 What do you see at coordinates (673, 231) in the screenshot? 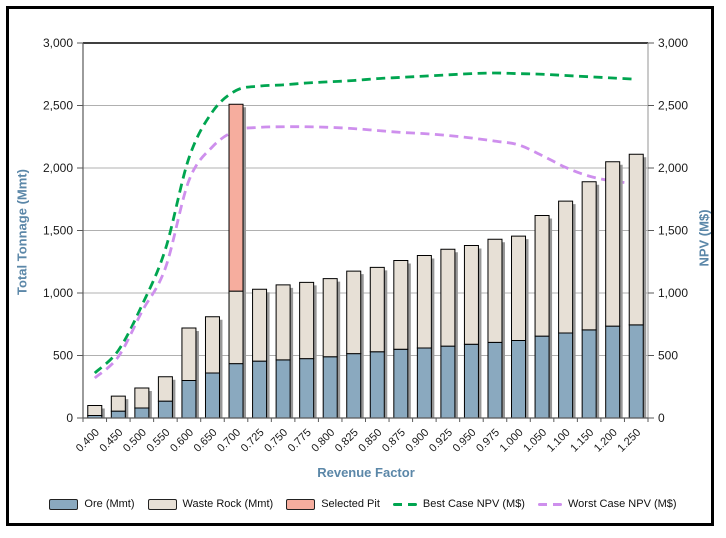
I see `right-axis-tick-label: 1,500` at bounding box center [673, 231].